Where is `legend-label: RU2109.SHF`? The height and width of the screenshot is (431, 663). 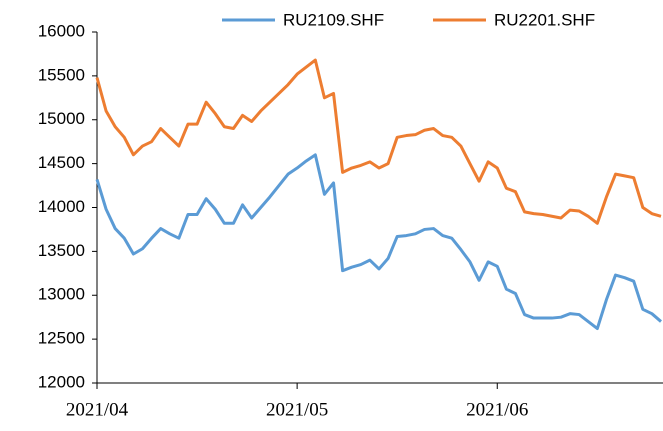 legend-label: RU2109.SHF is located at coordinates (333, 19).